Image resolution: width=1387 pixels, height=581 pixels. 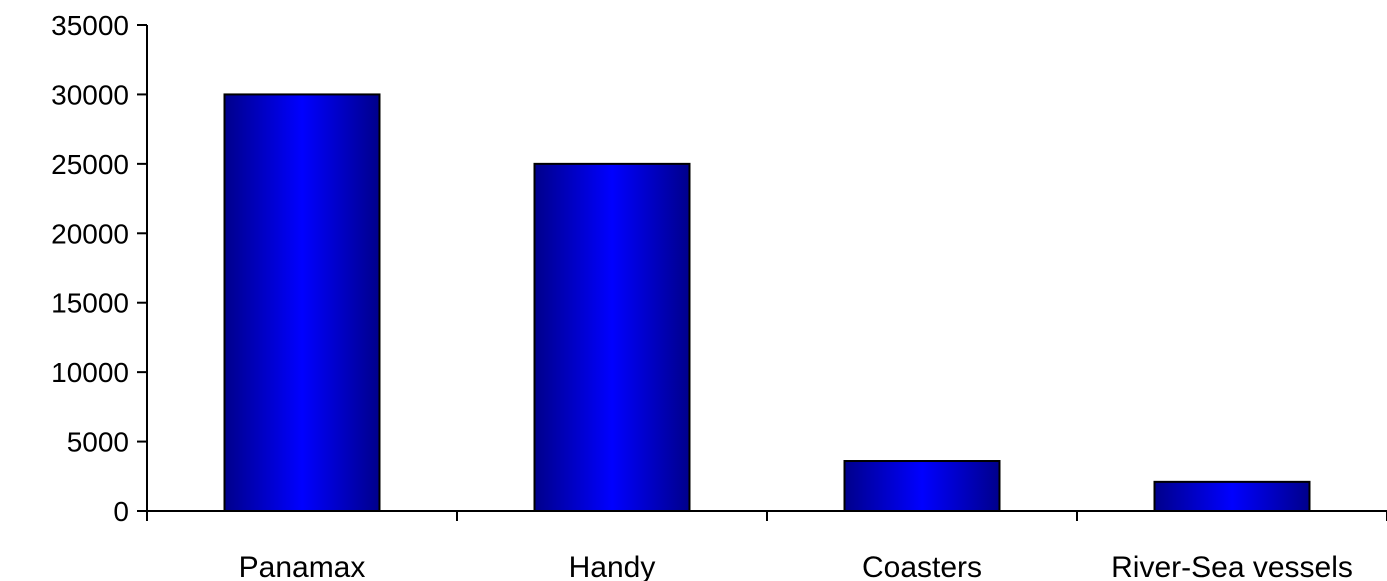 I want to click on bar-panamax, so click(x=302, y=303).